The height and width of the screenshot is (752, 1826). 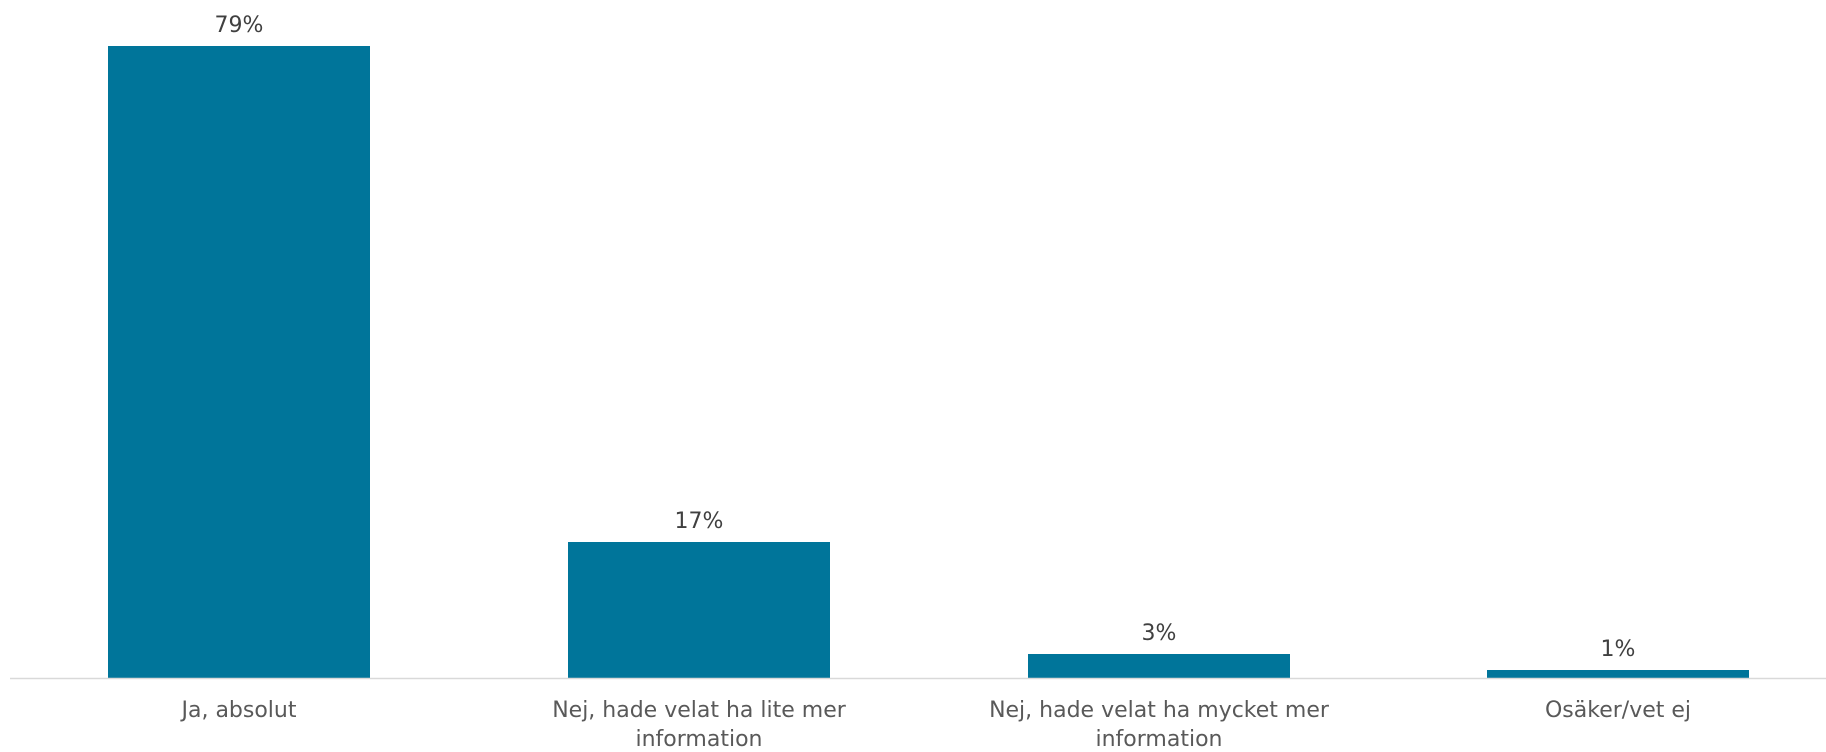 What do you see at coordinates (239, 25) in the screenshot?
I see `data-label: 79%` at bounding box center [239, 25].